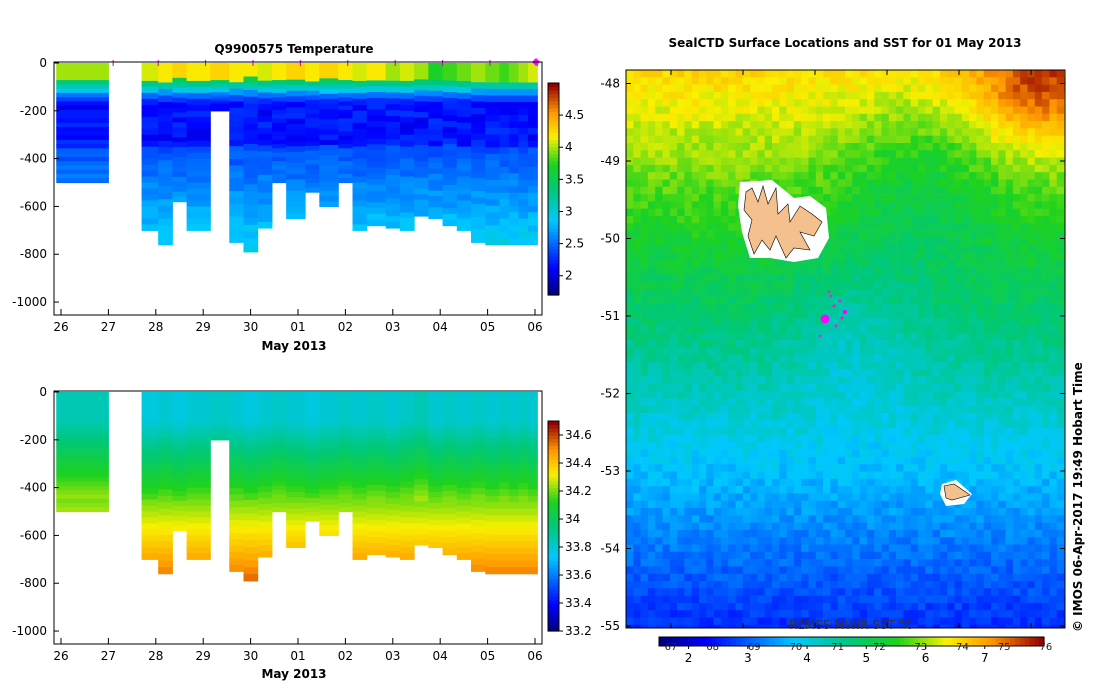  What do you see at coordinates (610, 549) in the screenshot?
I see `y-tick-label: -54` at bounding box center [610, 549].